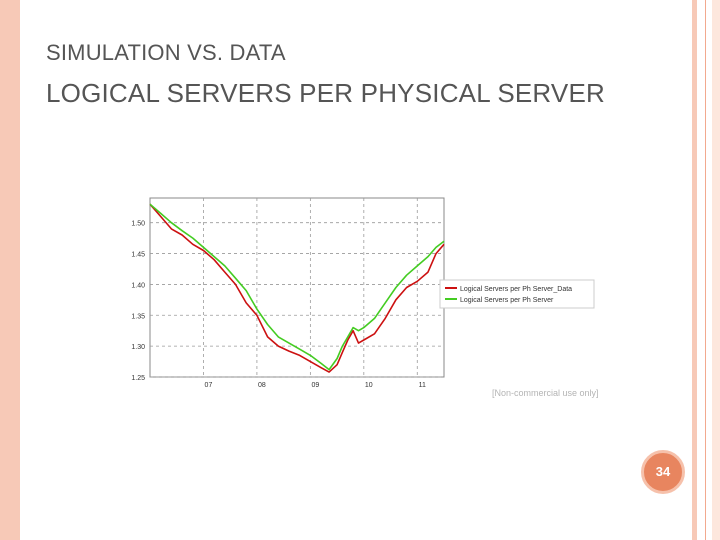 The width and height of the screenshot is (720, 540). What do you see at coordinates (209, 385) in the screenshot?
I see `x-tick-label: 07` at bounding box center [209, 385].